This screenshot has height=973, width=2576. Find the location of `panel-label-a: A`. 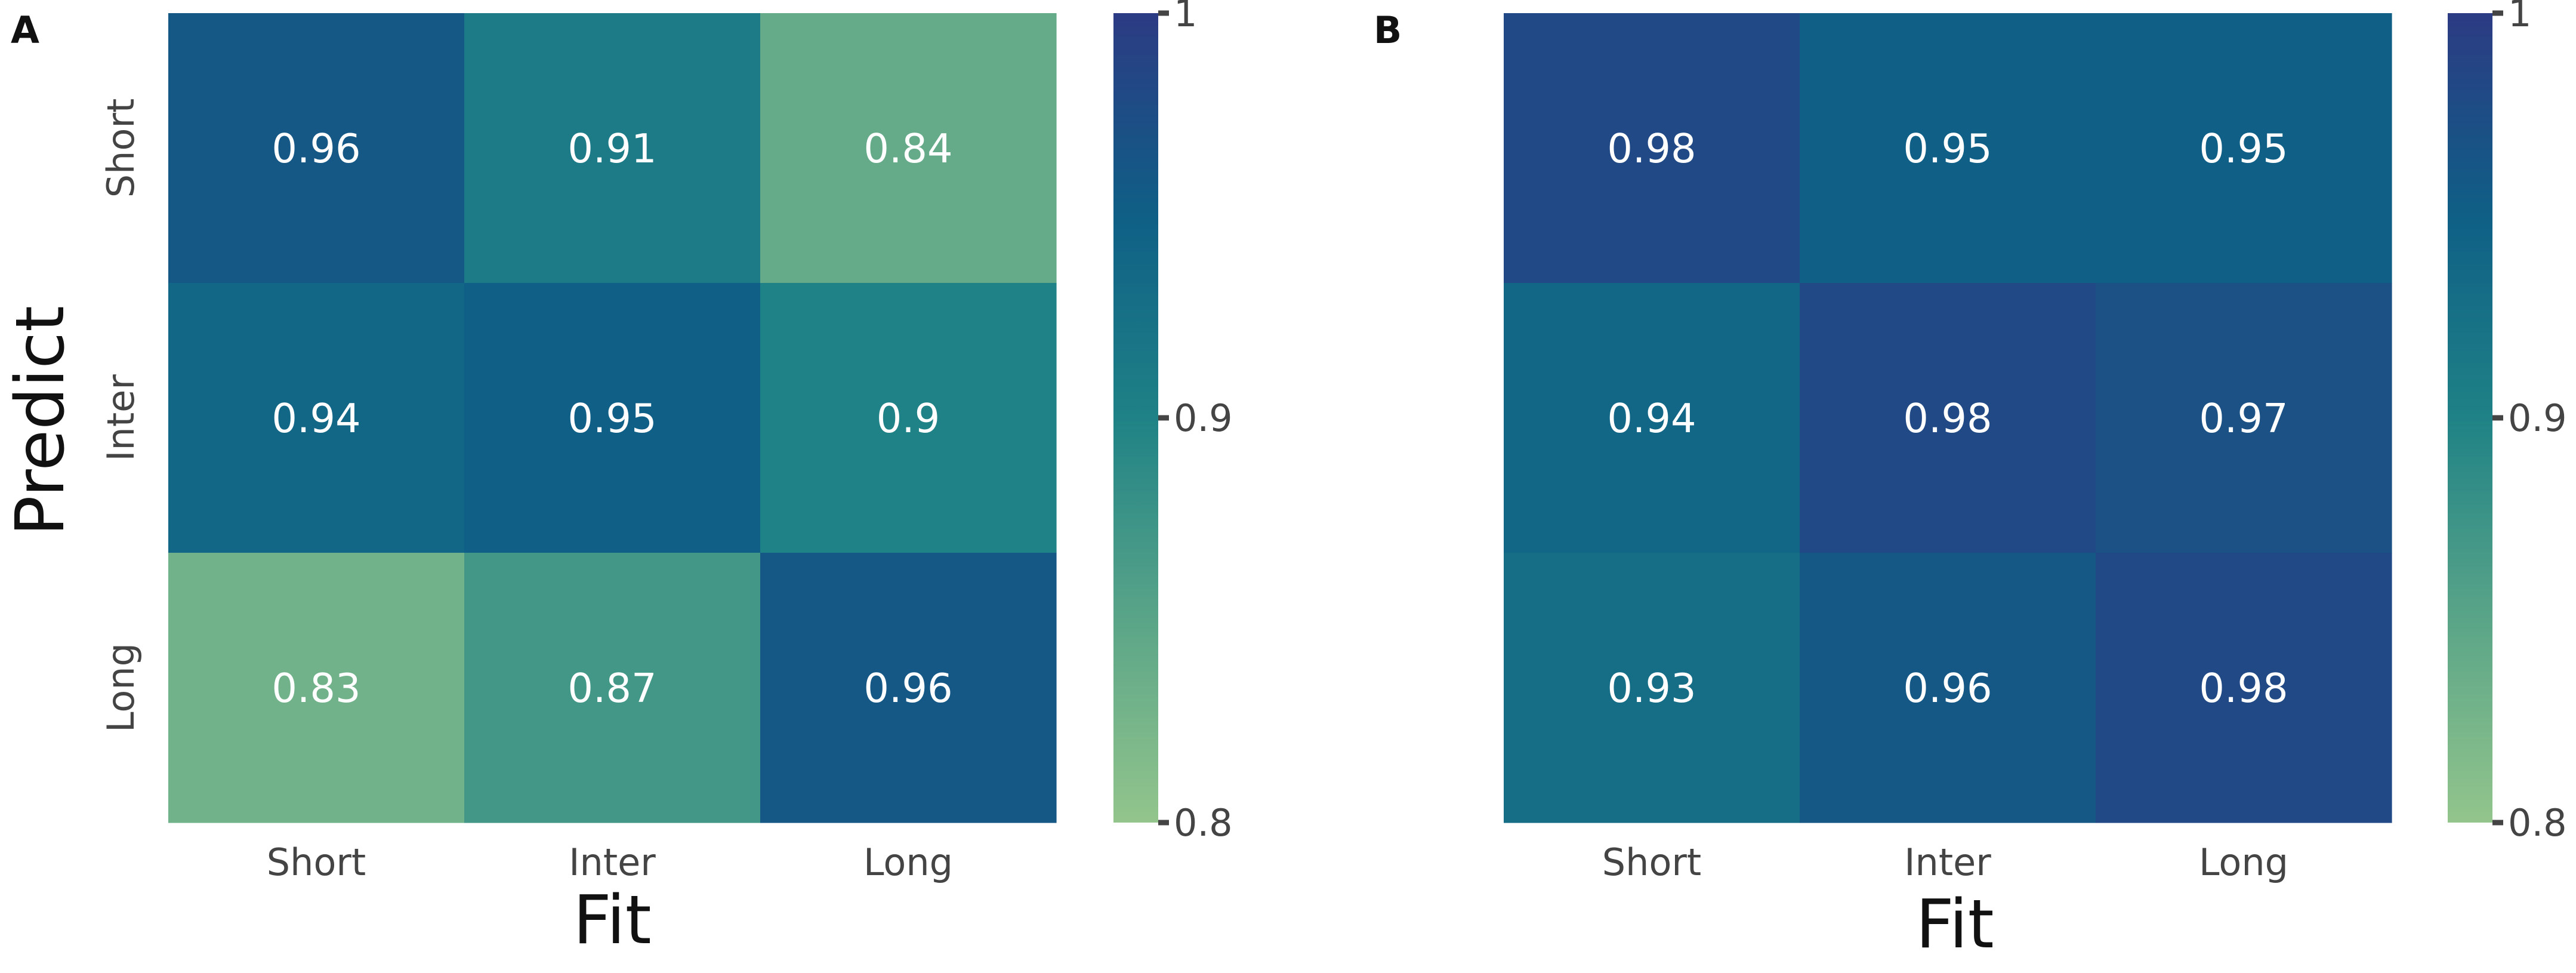

panel-label-a: A is located at coordinates (25, 30).